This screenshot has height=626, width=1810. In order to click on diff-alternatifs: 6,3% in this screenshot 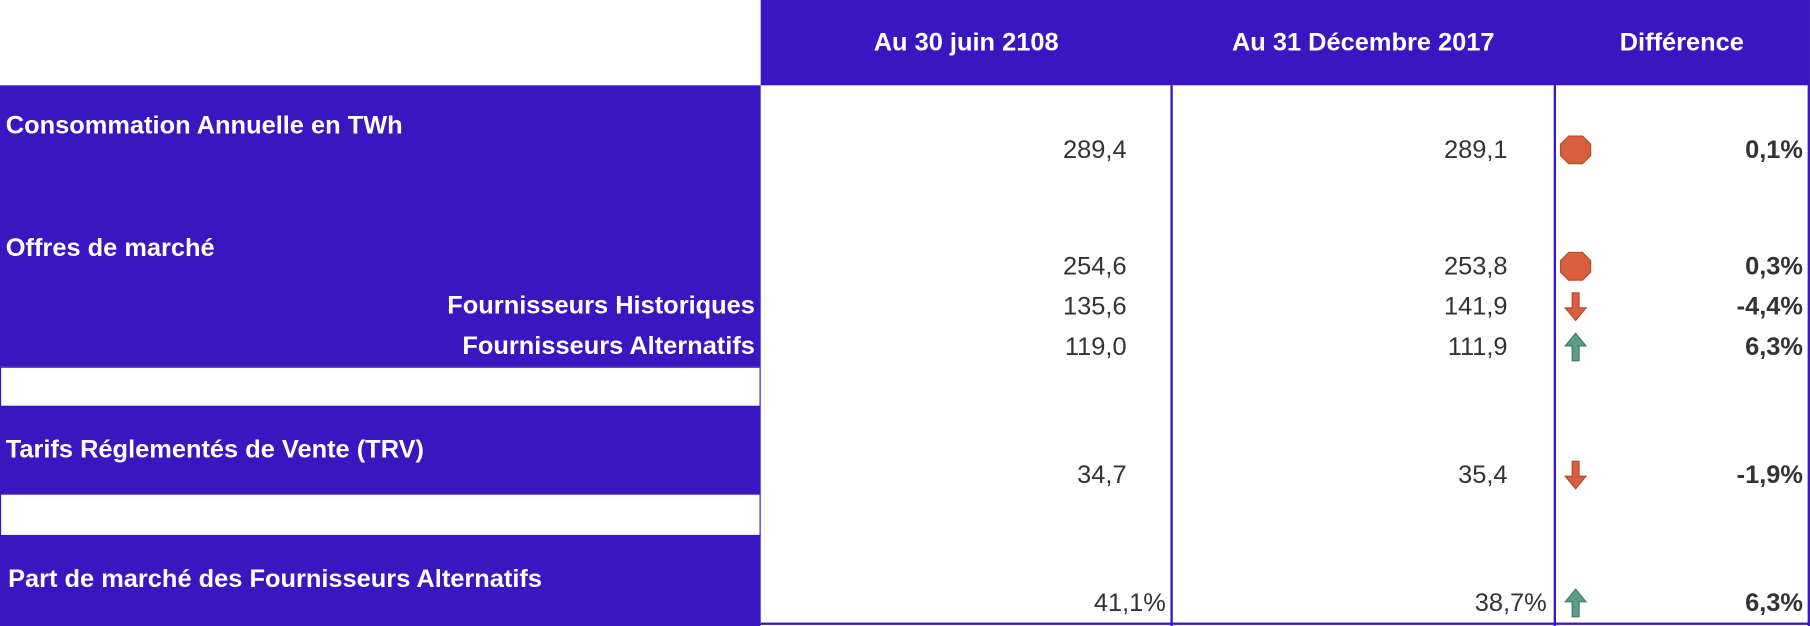, I will do `click(1774, 346)`.